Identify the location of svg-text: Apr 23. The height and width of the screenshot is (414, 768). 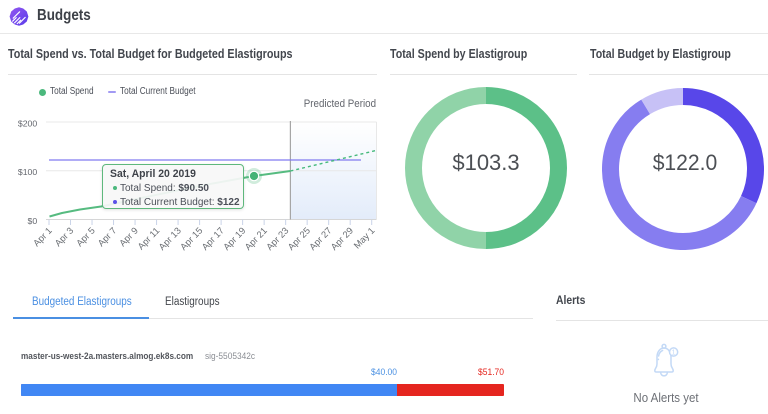
(277, 238).